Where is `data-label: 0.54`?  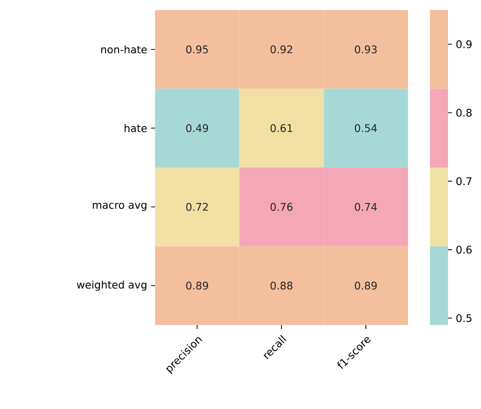
data-label: 0.54 is located at coordinates (365, 128).